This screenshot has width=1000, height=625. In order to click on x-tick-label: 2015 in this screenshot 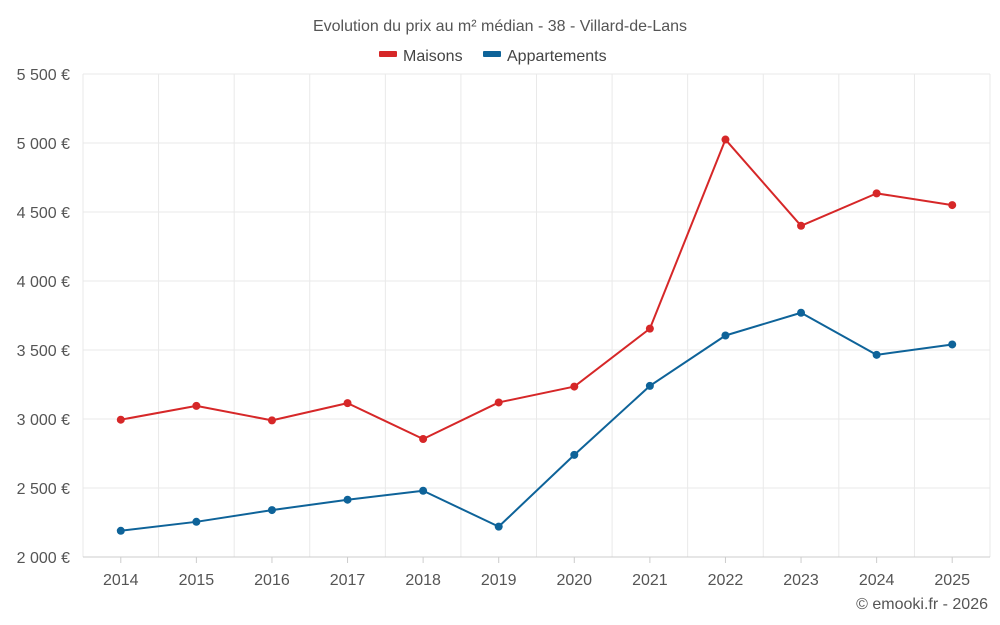, I will do `click(197, 580)`.